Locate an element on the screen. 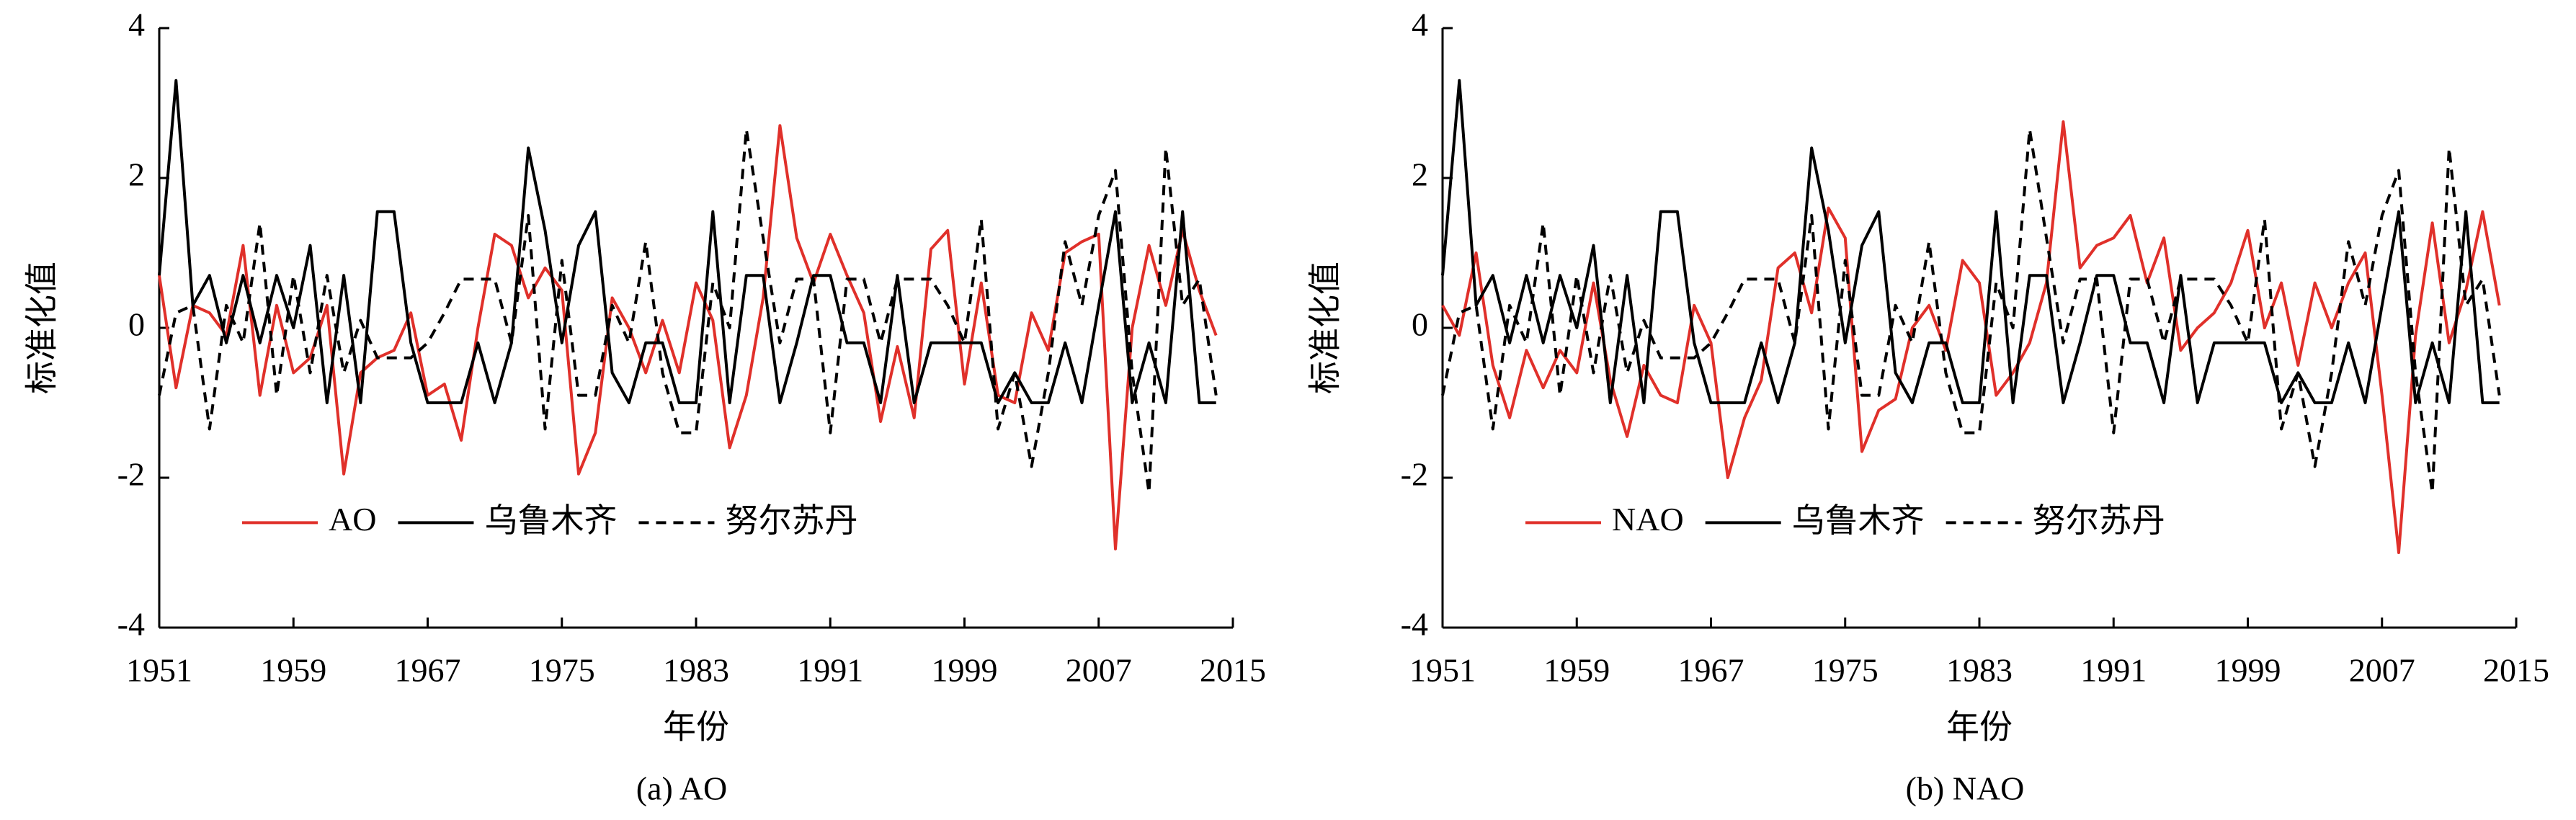 The image size is (2576, 820). caption: (b) NAO is located at coordinates (1965, 788).